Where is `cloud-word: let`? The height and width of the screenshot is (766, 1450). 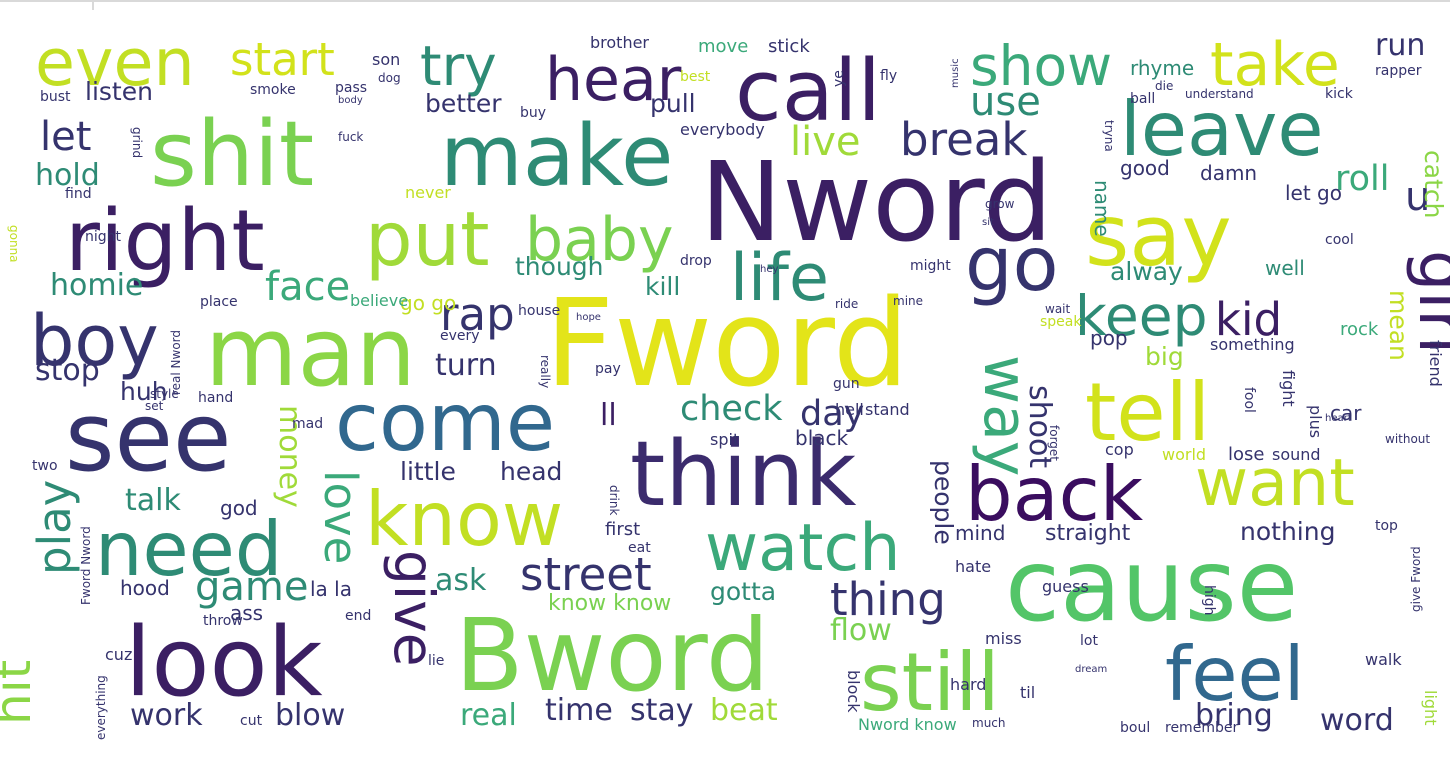 cloud-word: let is located at coordinates (65, 137).